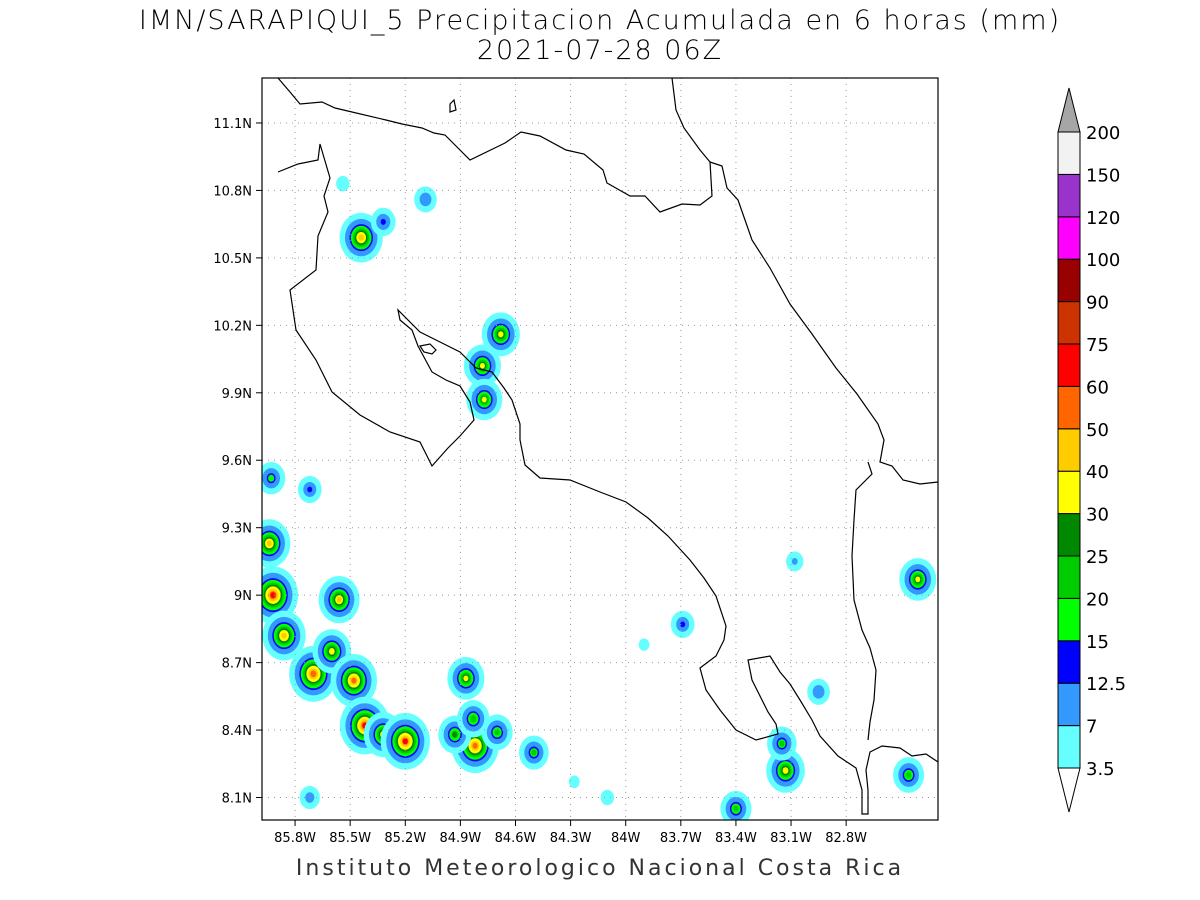 The image size is (1200, 900). What do you see at coordinates (428, 349) in the screenshot?
I see `lake-island` at bounding box center [428, 349].